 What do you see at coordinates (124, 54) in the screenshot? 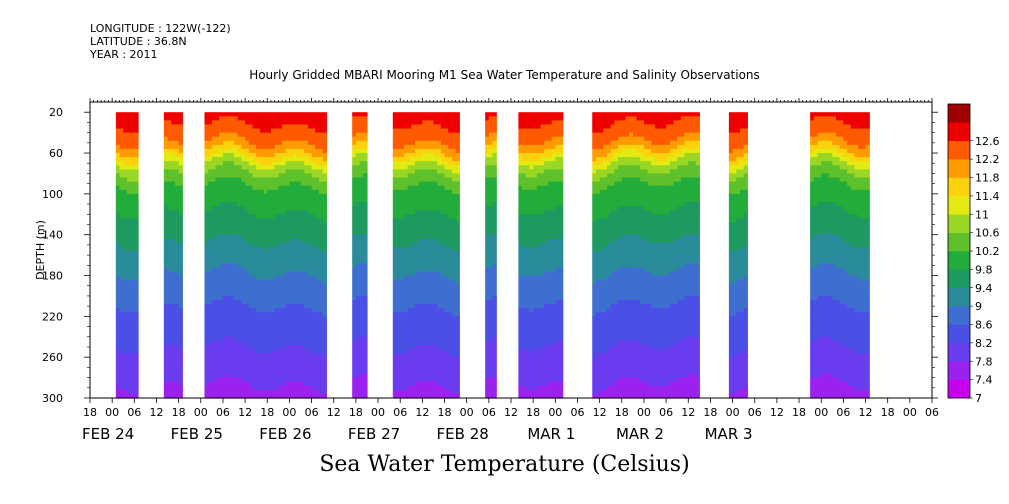
I see `year-text: YEAR : 2011` at bounding box center [124, 54].